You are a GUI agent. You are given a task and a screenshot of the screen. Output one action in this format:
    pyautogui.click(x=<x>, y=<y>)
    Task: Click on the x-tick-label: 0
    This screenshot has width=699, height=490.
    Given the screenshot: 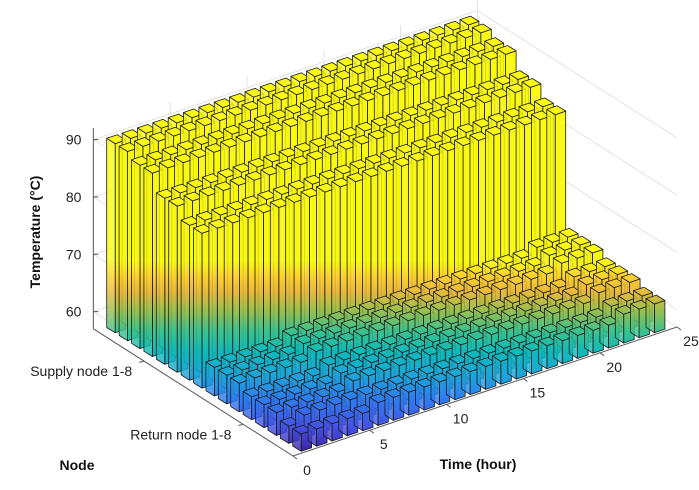 What is the action you would take?
    pyautogui.click(x=307, y=470)
    